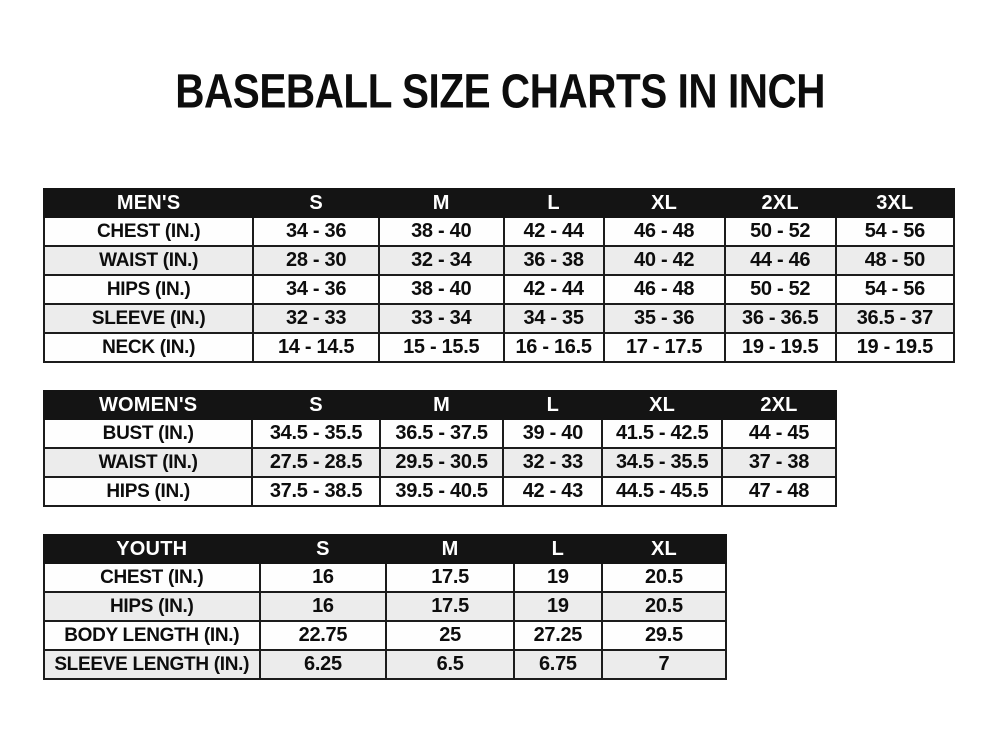 This screenshot has width=1000, height=752. What do you see at coordinates (553, 203) in the screenshot?
I see `mens-col-header: L` at bounding box center [553, 203].